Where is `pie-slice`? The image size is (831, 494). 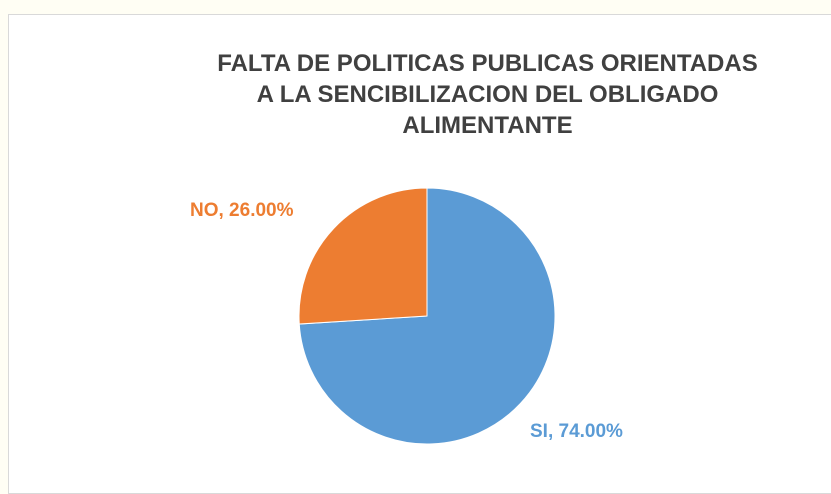
pie-slice is located at coordinates (363, 256).